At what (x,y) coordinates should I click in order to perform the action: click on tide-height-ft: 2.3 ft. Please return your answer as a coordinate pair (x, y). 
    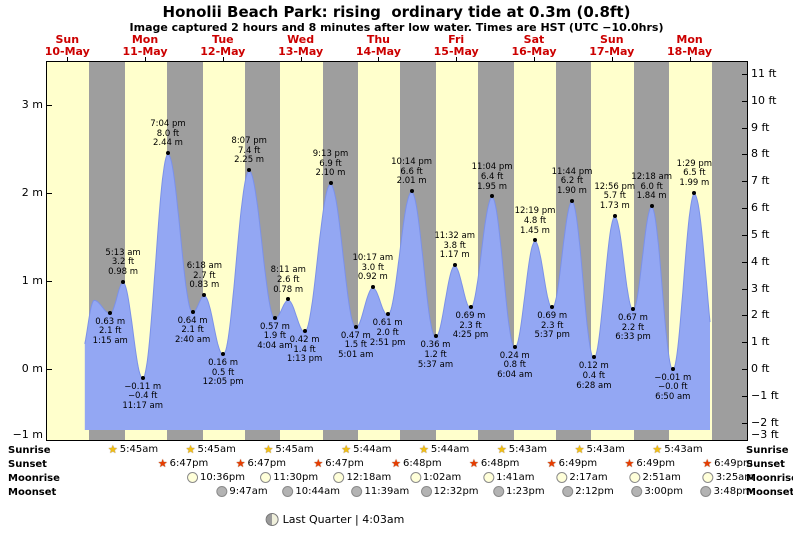
    Looking at the image, I should click on (470, 325).